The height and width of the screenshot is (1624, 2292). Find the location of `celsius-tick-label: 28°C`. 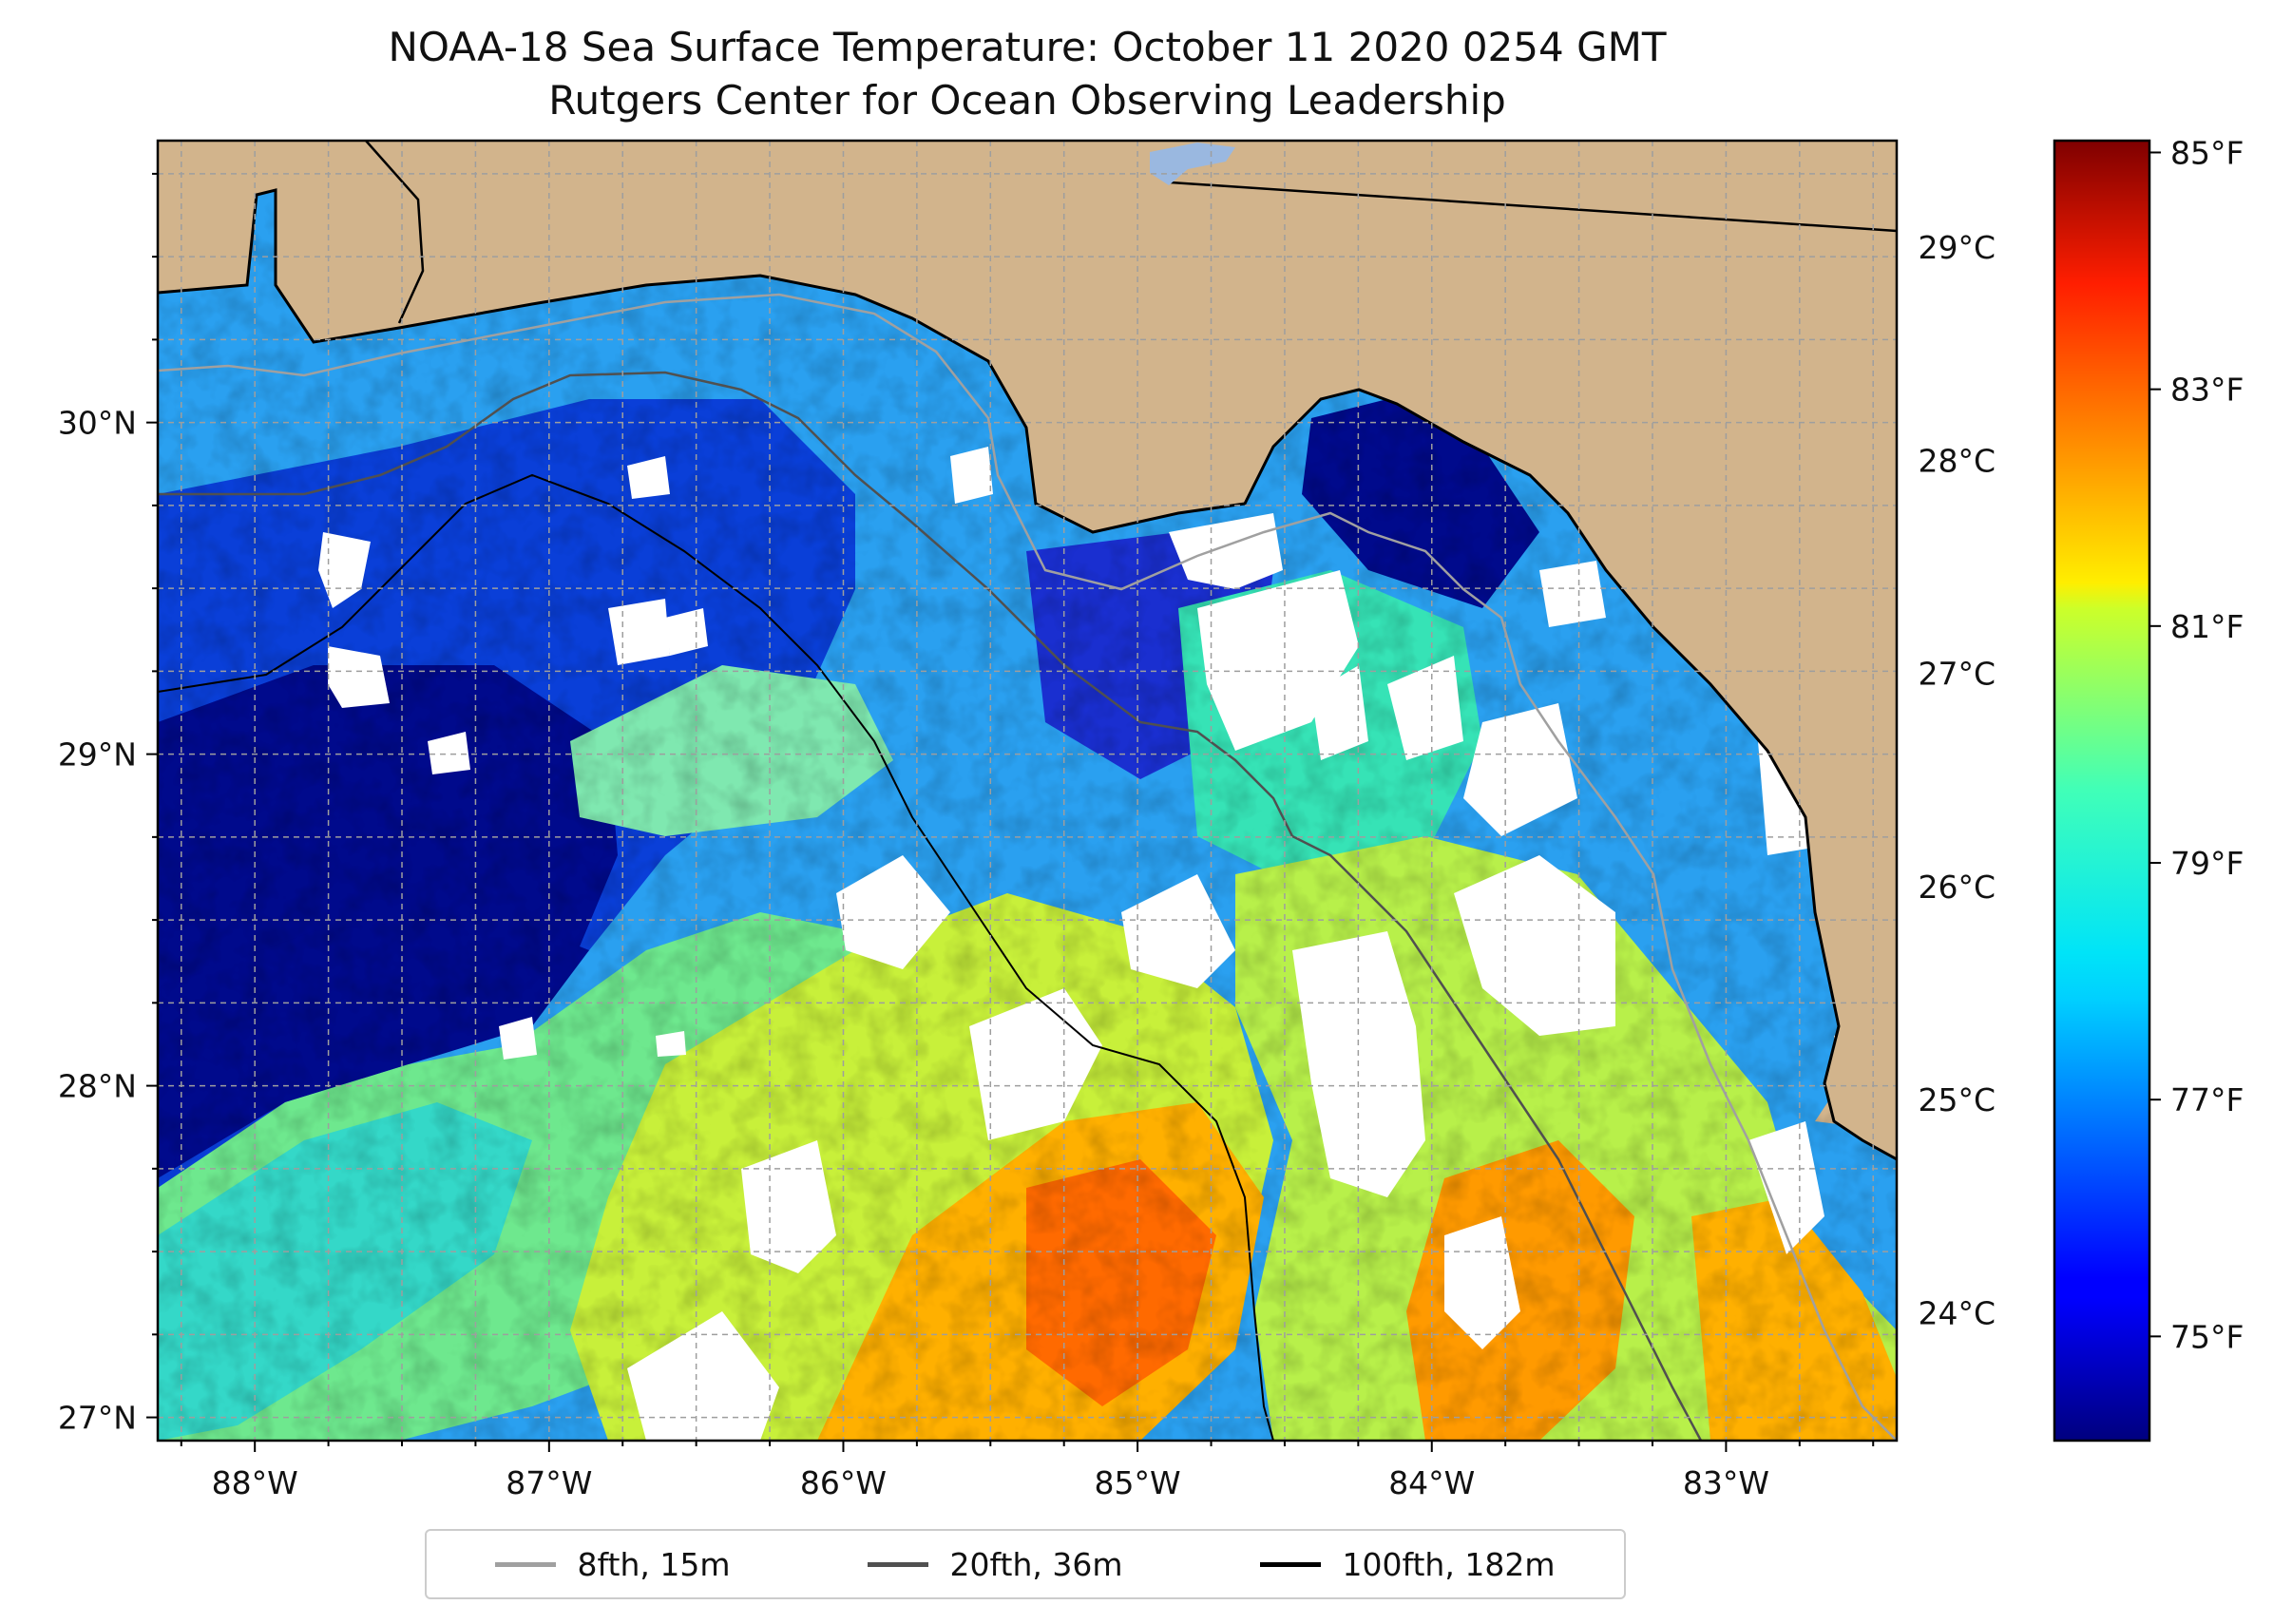

celsius-tick-label: 28°C is located at coordinates (1957, 460).